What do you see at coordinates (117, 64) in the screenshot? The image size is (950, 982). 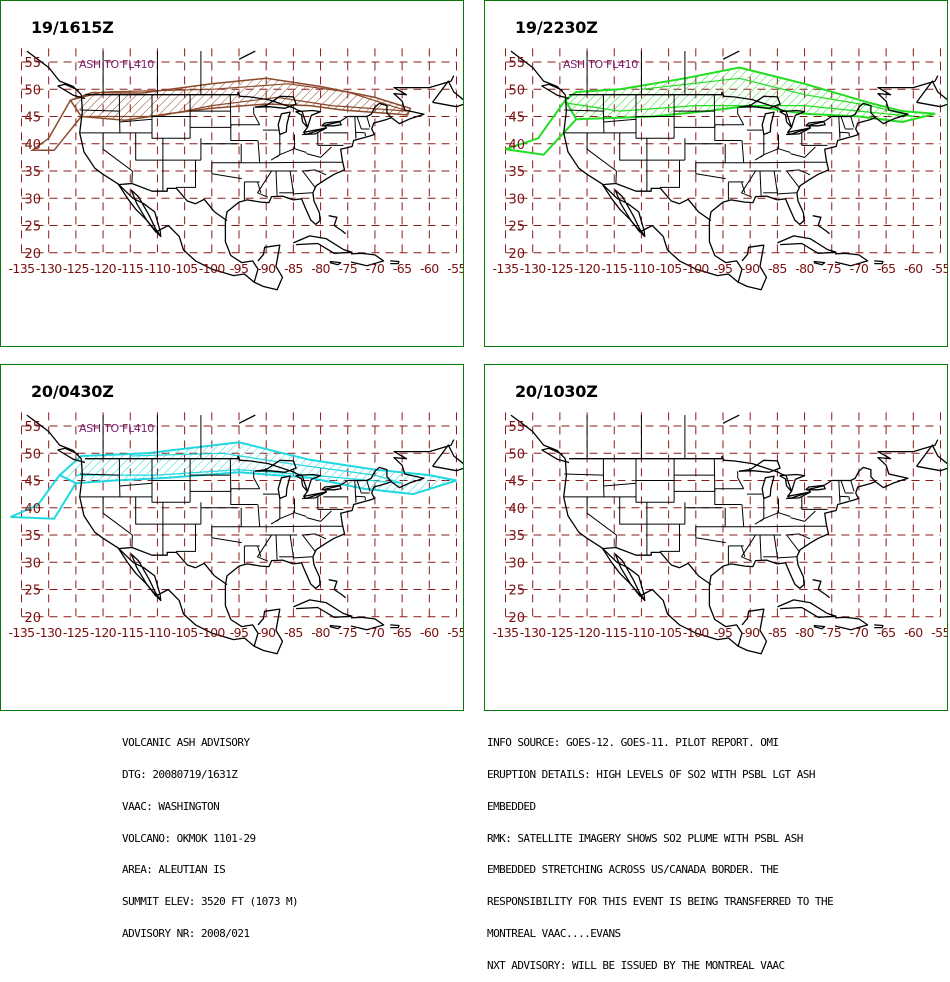 I see `ash-level-label-1: ASH TO FL410` at bounding box center [117, 64].